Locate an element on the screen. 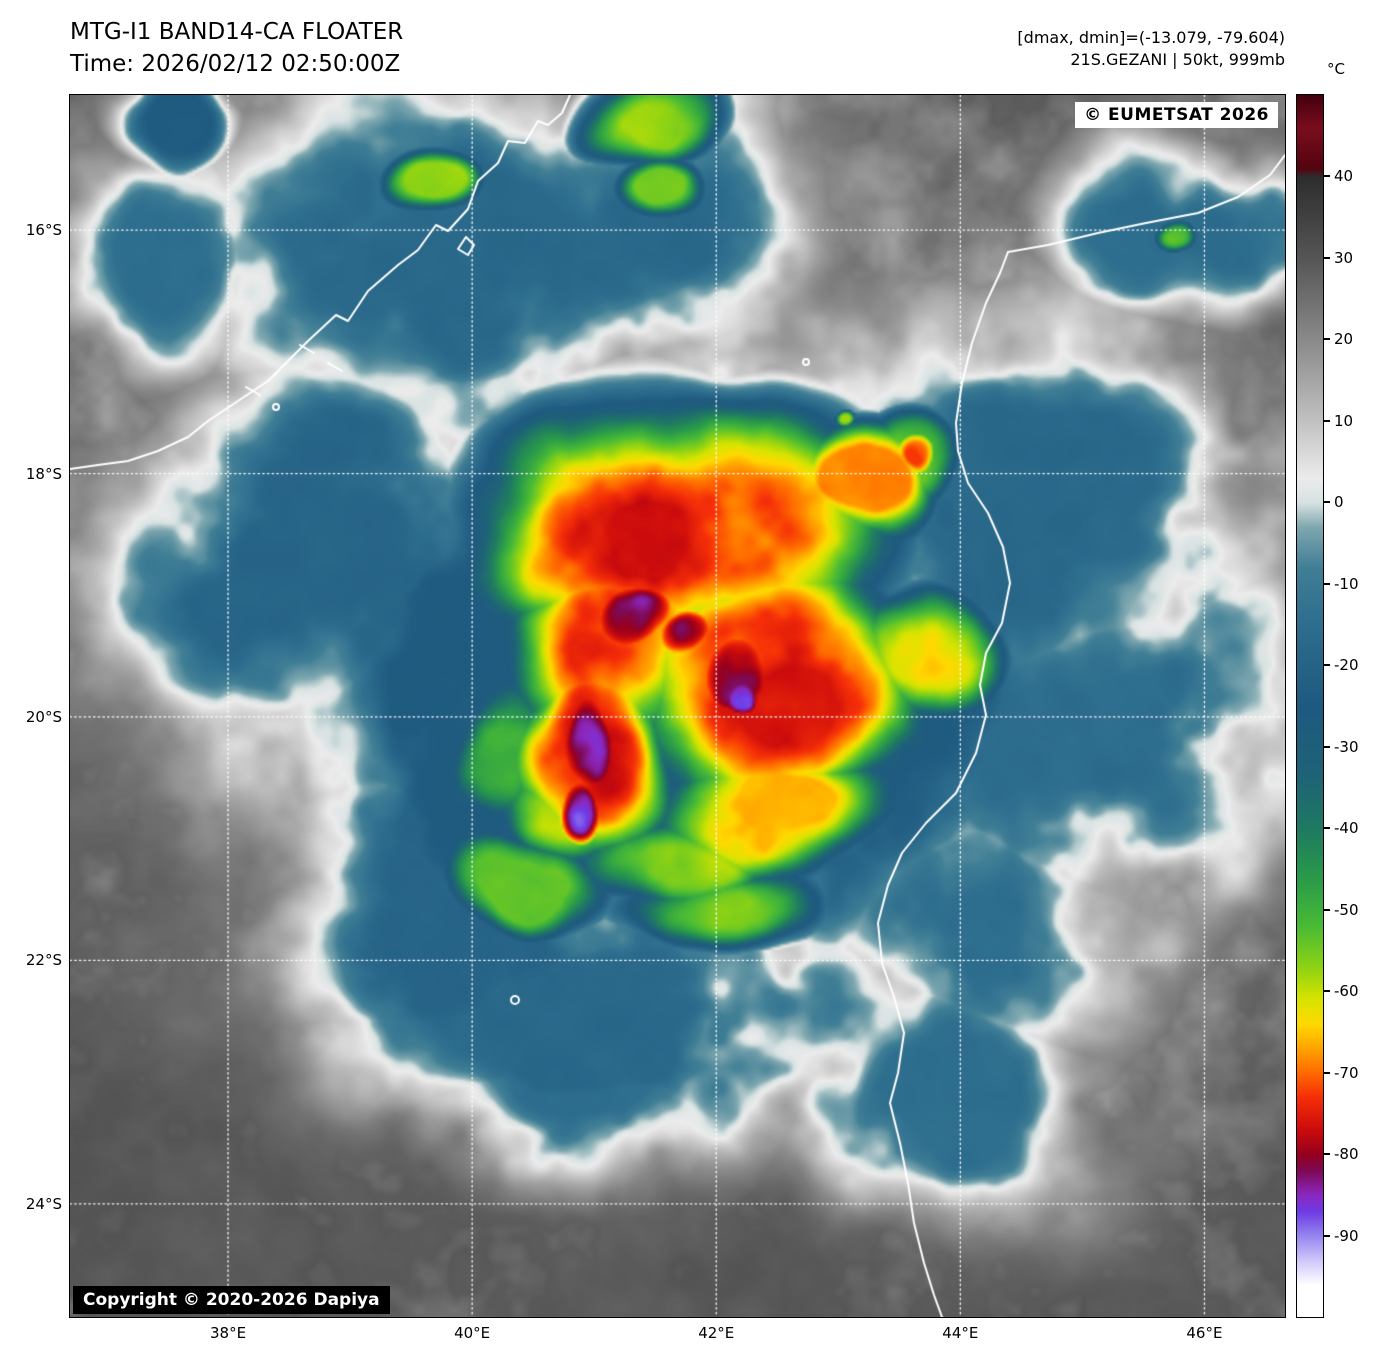 The width and height of the screenshot is (1388, 1359). lon-tick-label: 46°E is located at coordinates (1204, 1333).